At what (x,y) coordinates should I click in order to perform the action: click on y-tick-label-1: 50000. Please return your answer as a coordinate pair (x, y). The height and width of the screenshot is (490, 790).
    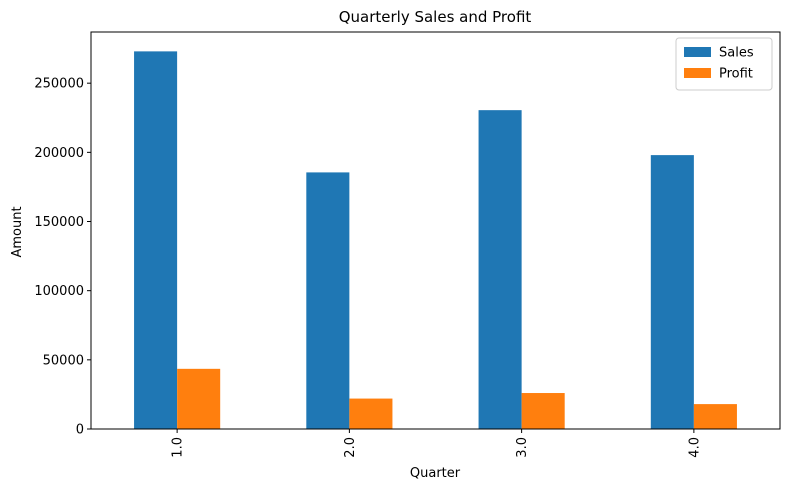
    Looking at the image, I should click on (63, 360).